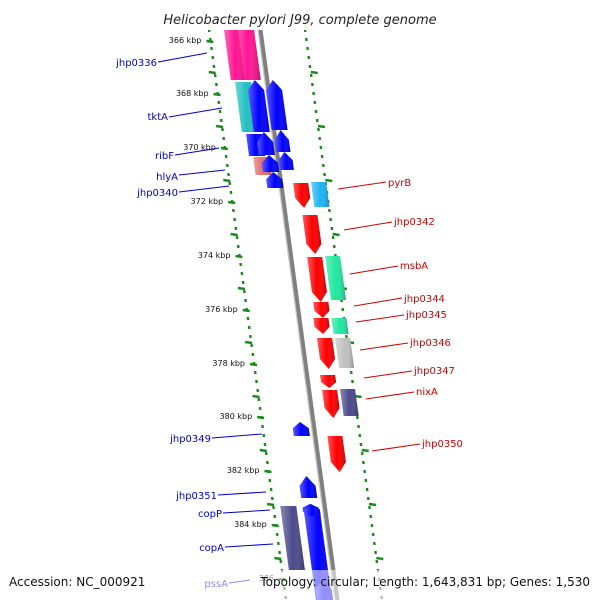 The width and height of the screenshot is (600, 600). I want to click on scale-tick-label: 382 kbp, so click(243, 470).